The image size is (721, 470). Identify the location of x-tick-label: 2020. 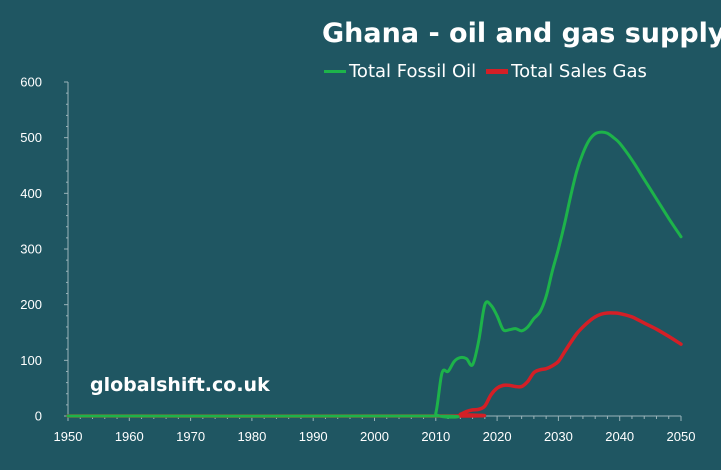
(497, 436).